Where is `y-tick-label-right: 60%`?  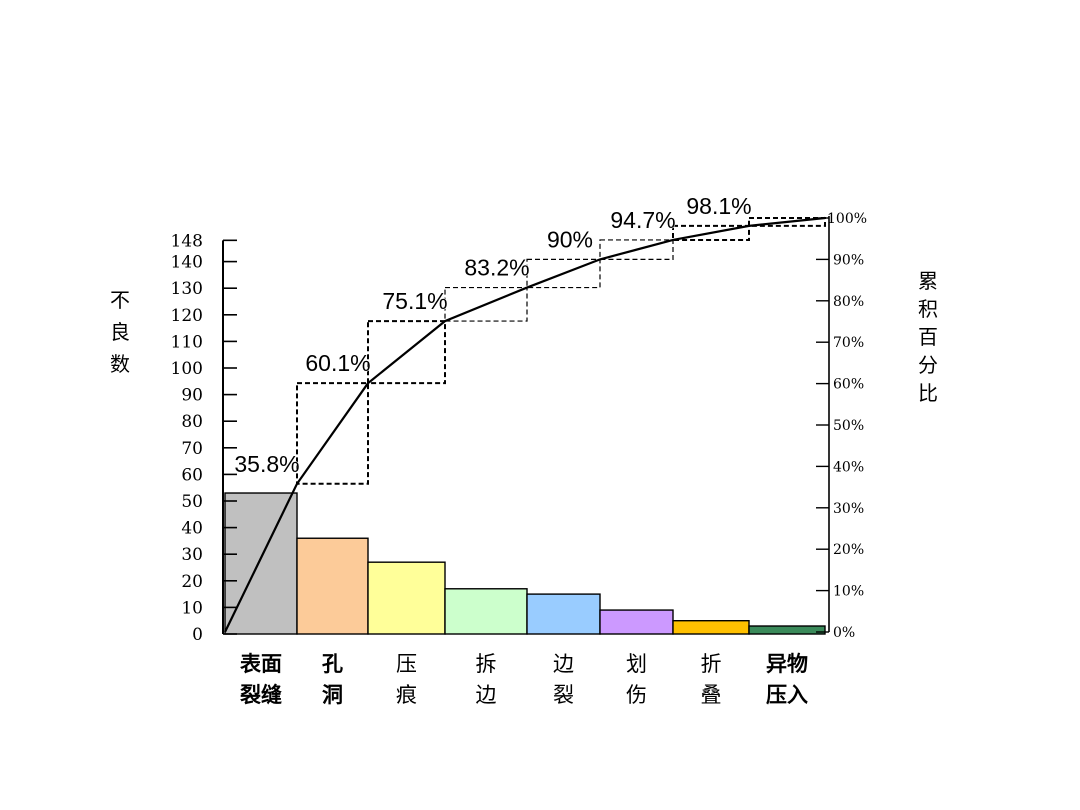
y-tick-label-right: 60% is located at coordinates (848, 385).